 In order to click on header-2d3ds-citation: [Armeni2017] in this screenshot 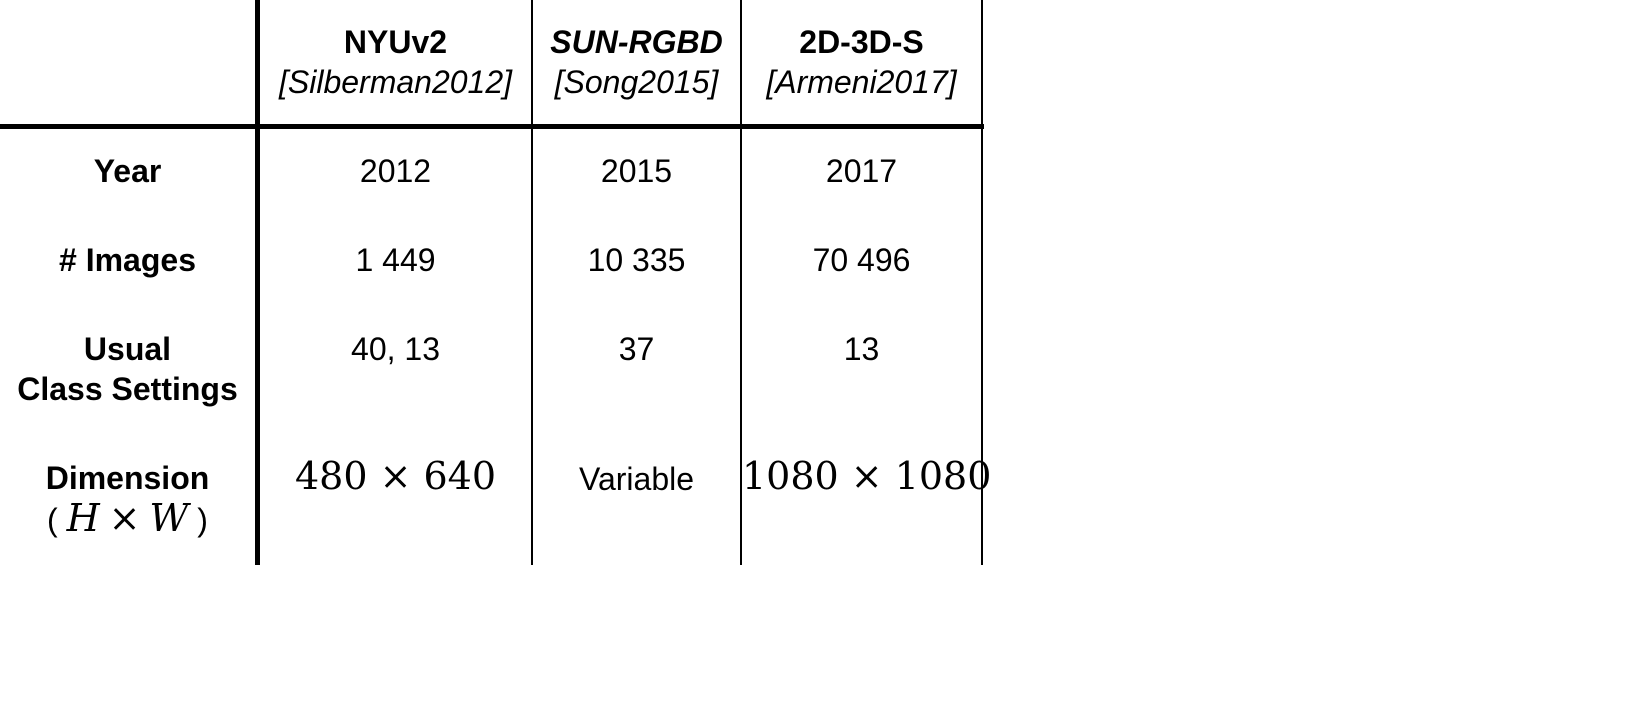, I will do `click(861, 82)`.